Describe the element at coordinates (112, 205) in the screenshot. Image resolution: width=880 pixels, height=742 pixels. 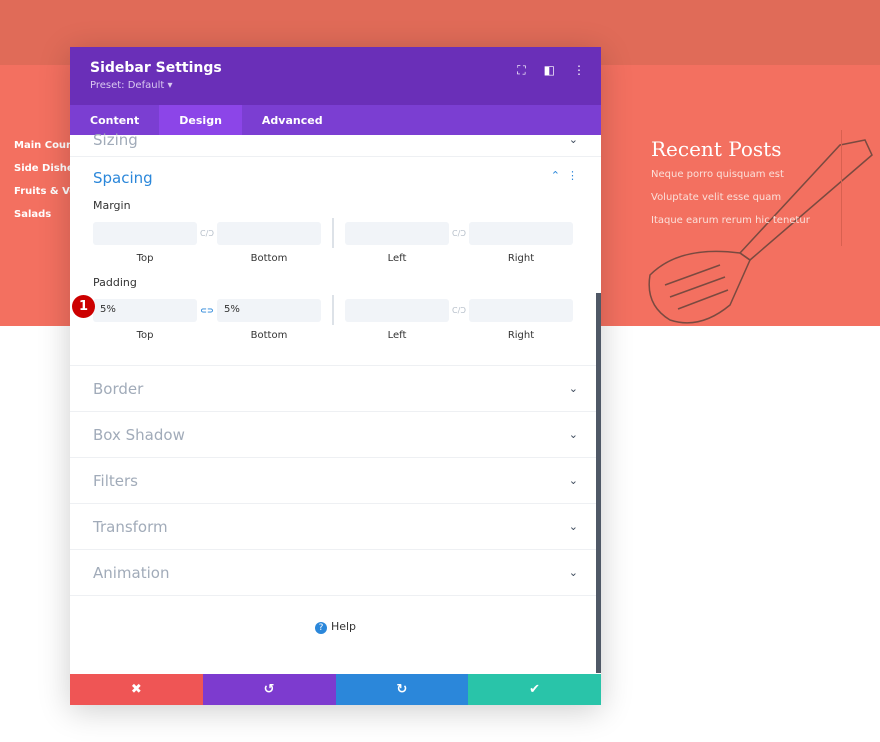
I see `margin-label: Margin` at that location.